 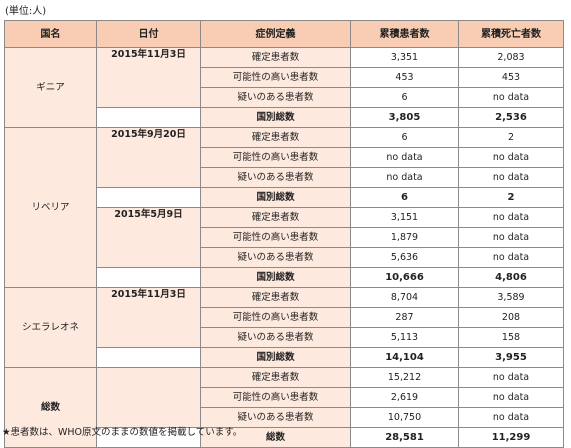 What do you see at coordinates (511, 437) in the screenshot?
I see `total-deaths: 11,299` at bounding box center [511, 437].